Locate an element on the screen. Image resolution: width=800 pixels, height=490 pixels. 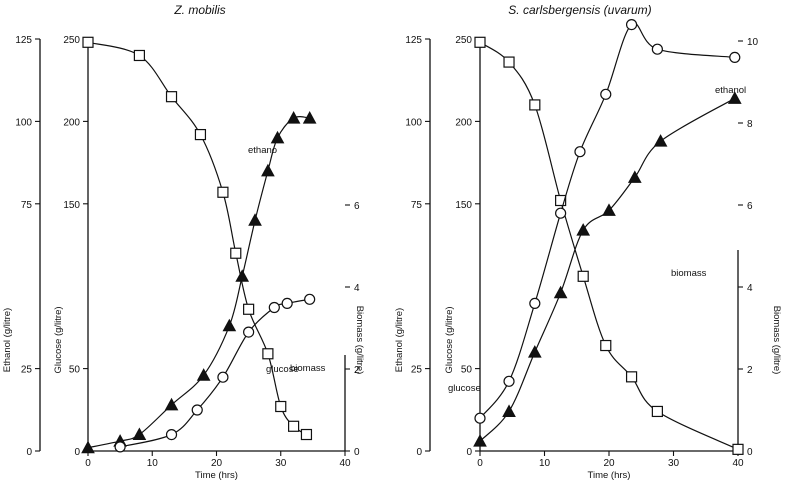
ethanol-series-label: ethanol is located at coordinates (730, 90).